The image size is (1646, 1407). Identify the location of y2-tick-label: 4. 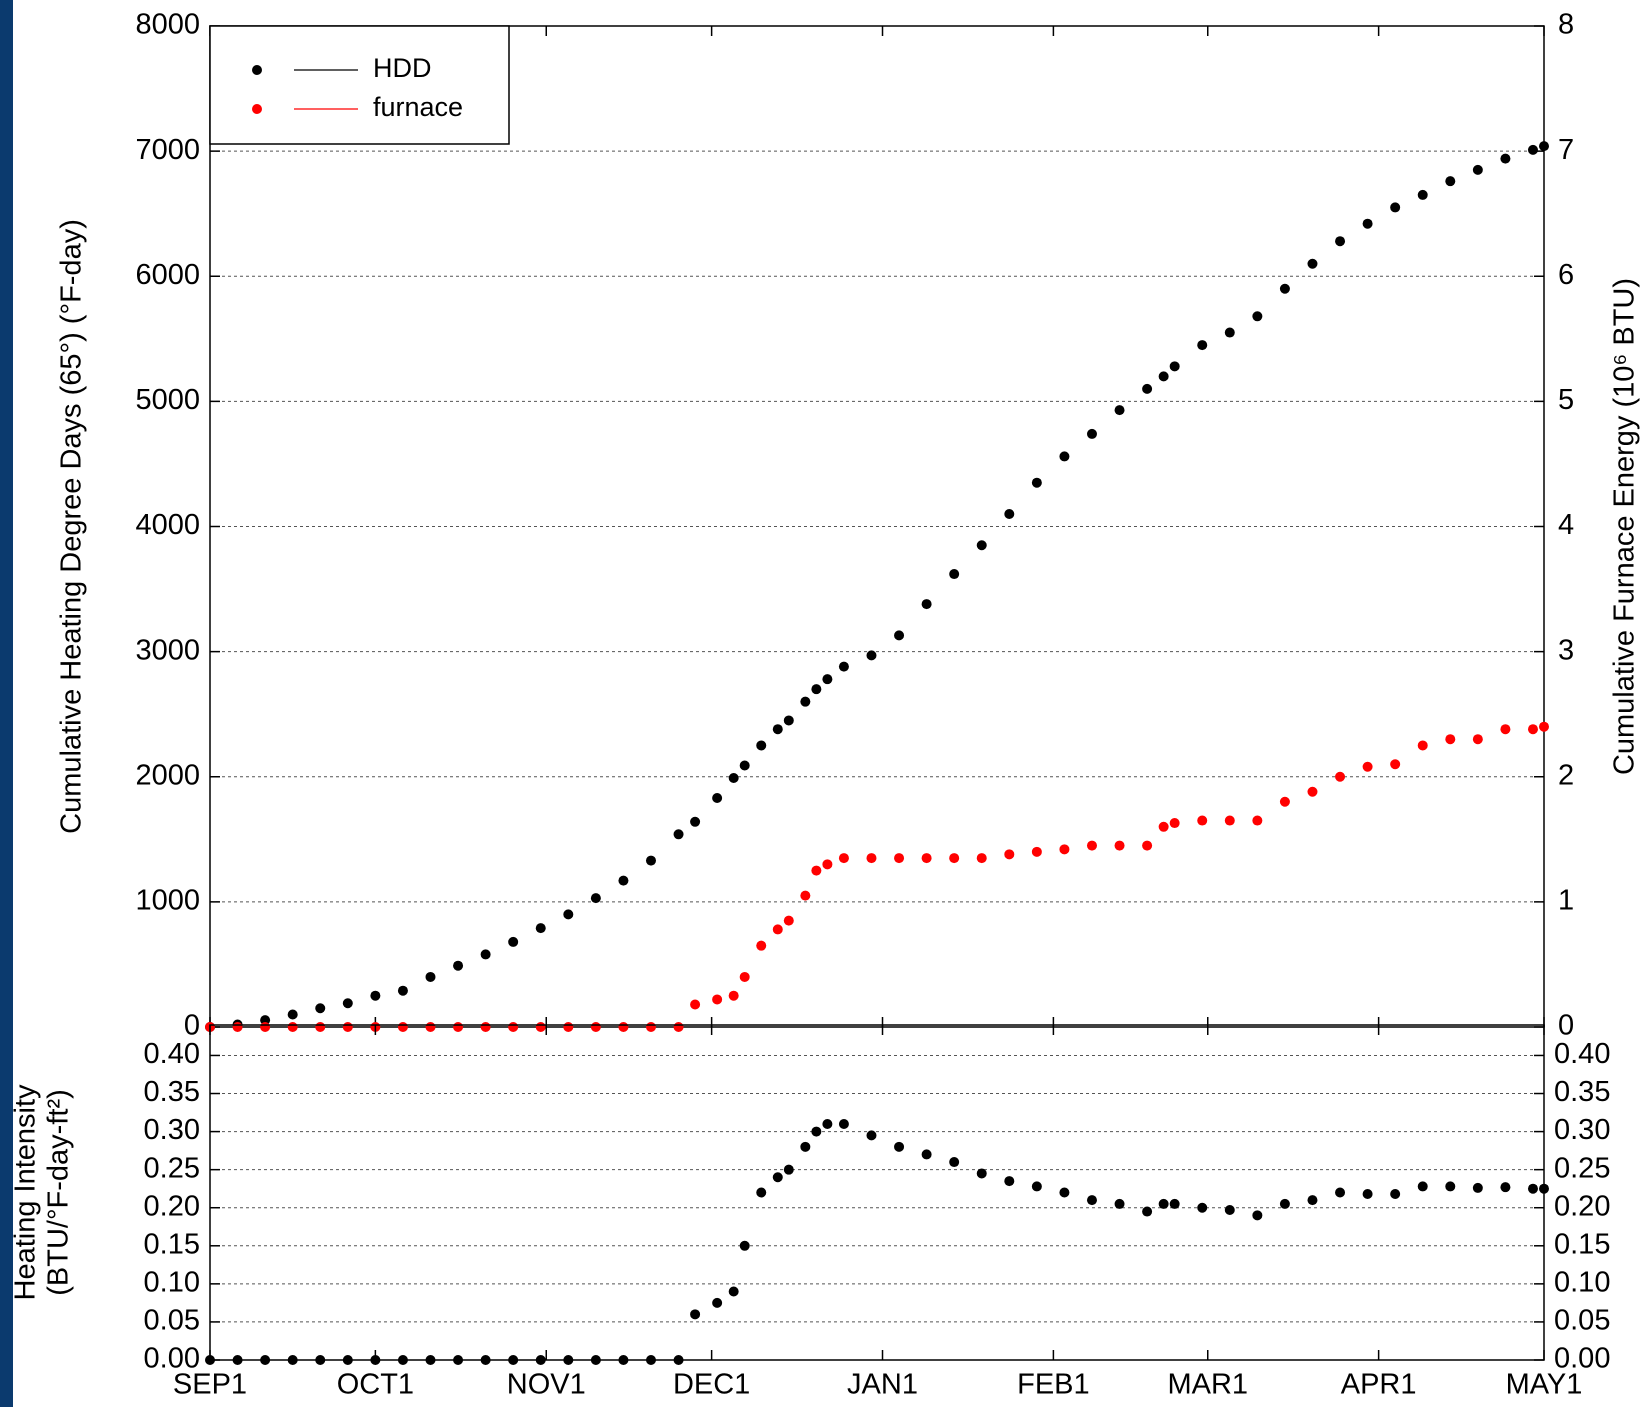
(1566, 525).